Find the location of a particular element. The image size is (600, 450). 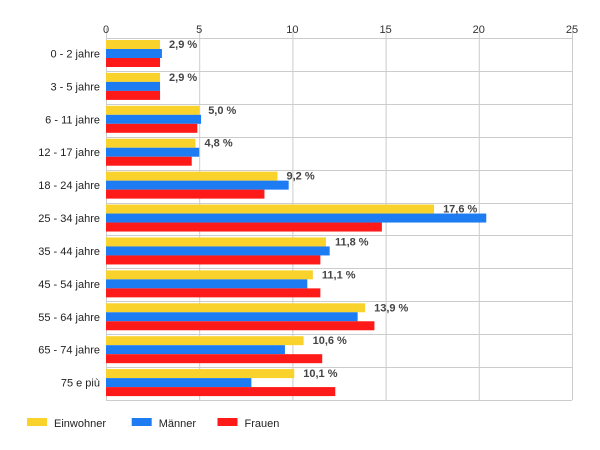

category-label: 45 - 54 jahre is located at coordinates (69, 285).